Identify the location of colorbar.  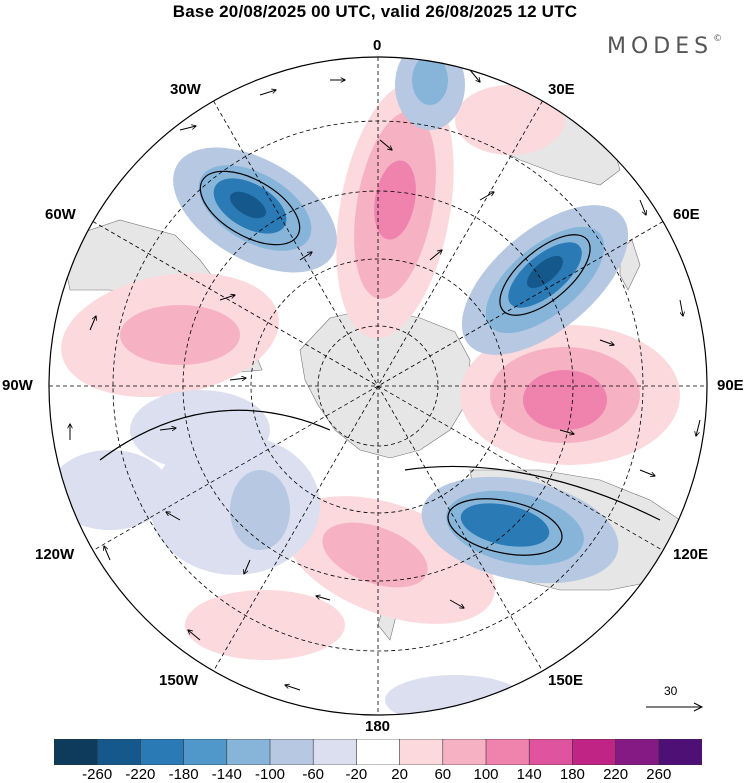
(378, 752).